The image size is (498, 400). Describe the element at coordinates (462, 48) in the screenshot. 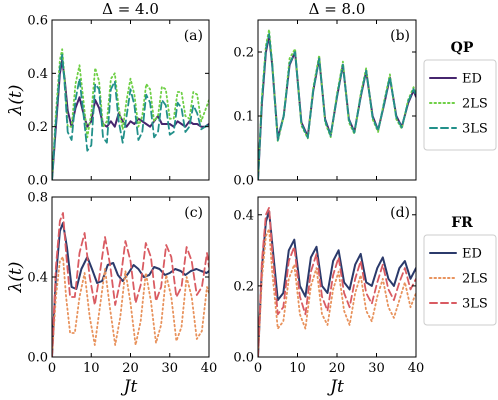

I see `legend-title: QP` at that location.